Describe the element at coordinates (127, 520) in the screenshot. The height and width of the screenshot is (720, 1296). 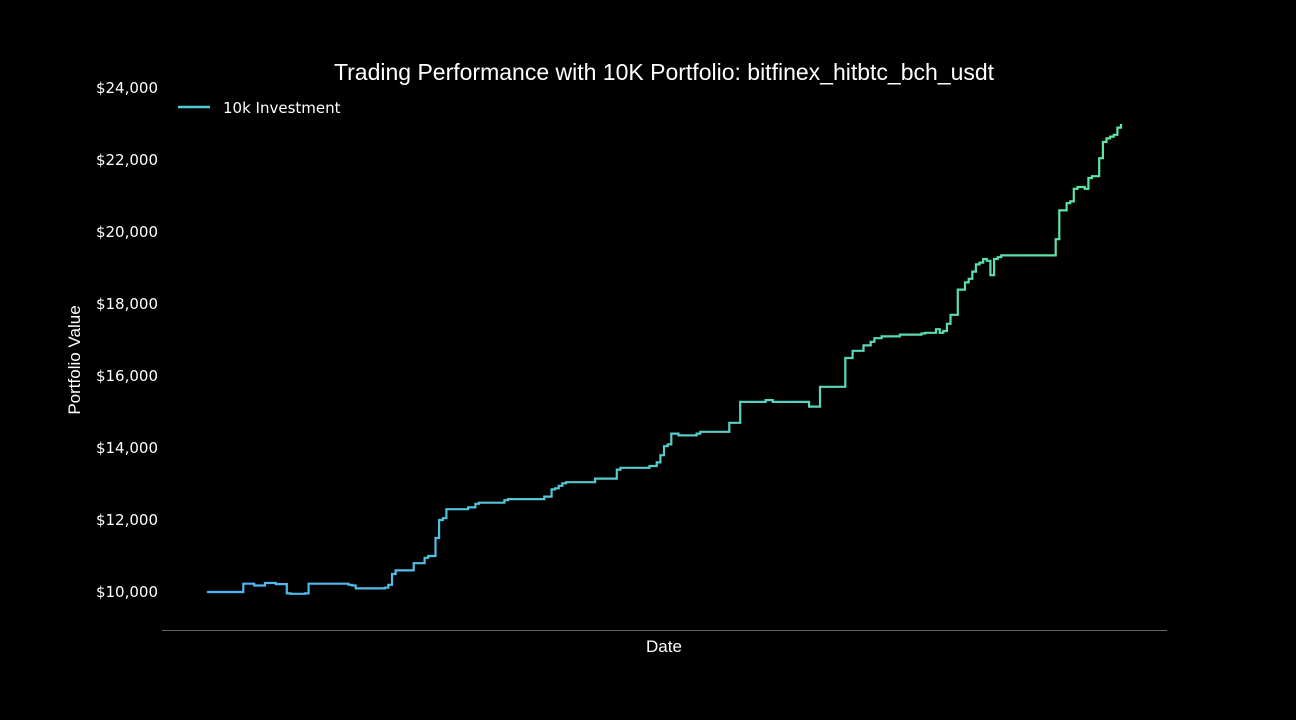
I see `y-tick-label: $12,000` at that location.